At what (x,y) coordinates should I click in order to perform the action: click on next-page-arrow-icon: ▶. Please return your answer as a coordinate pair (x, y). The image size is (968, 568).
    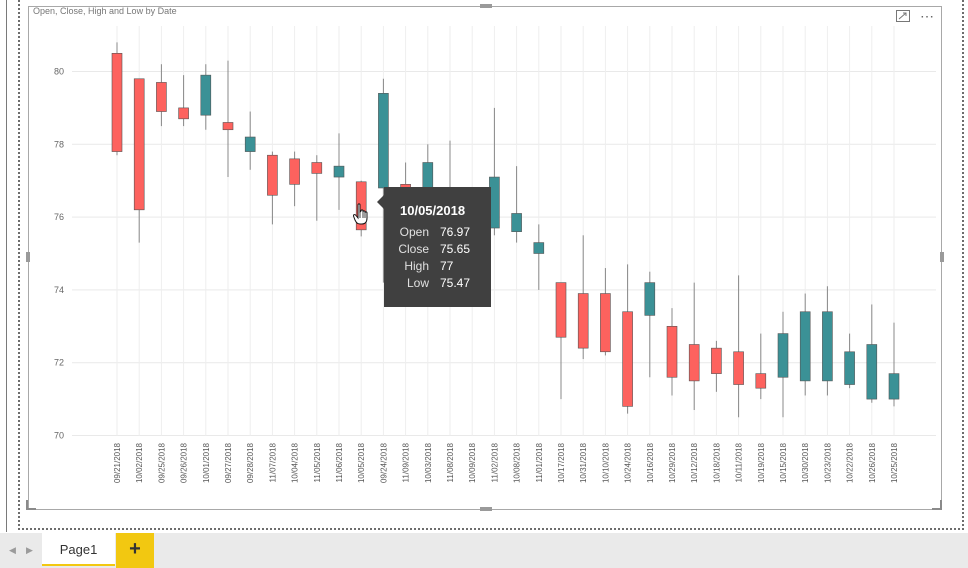
    Looking at the image, I should click on (29, 550).